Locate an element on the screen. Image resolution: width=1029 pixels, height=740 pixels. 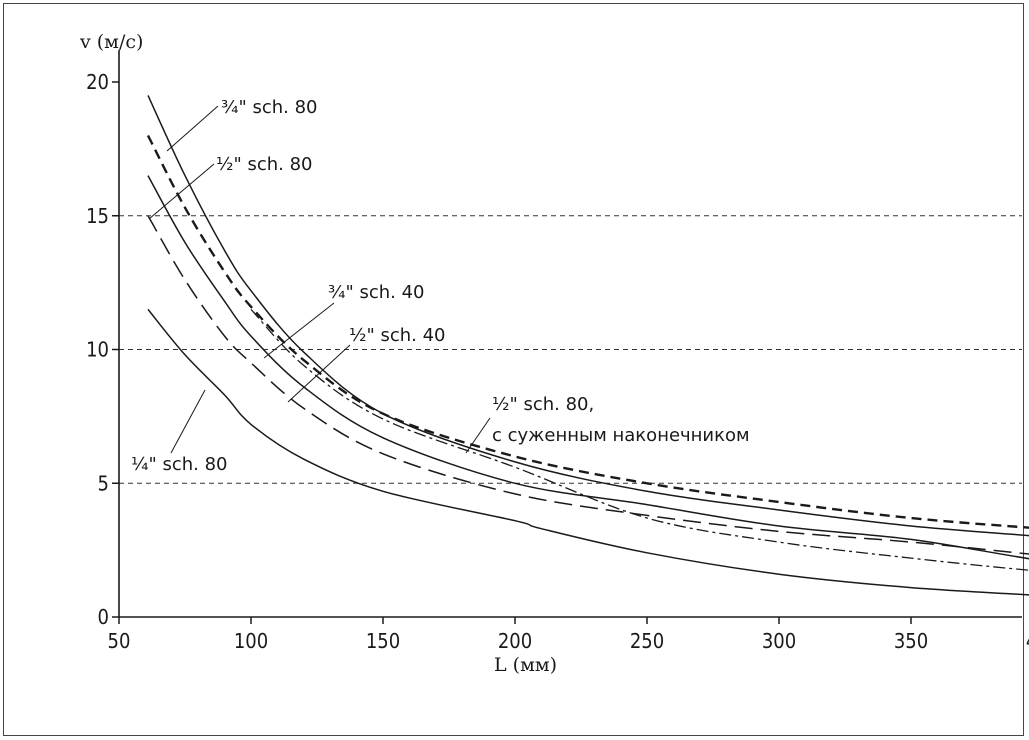
x-tick-label-300: 300 is located at coordinates (779, 641).